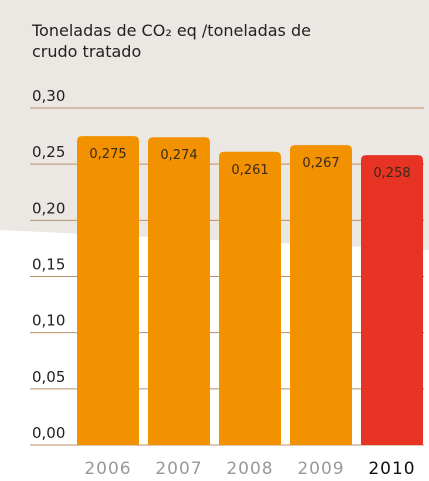  I want to click on y-tick-label: 0,00, so click(48, 433).